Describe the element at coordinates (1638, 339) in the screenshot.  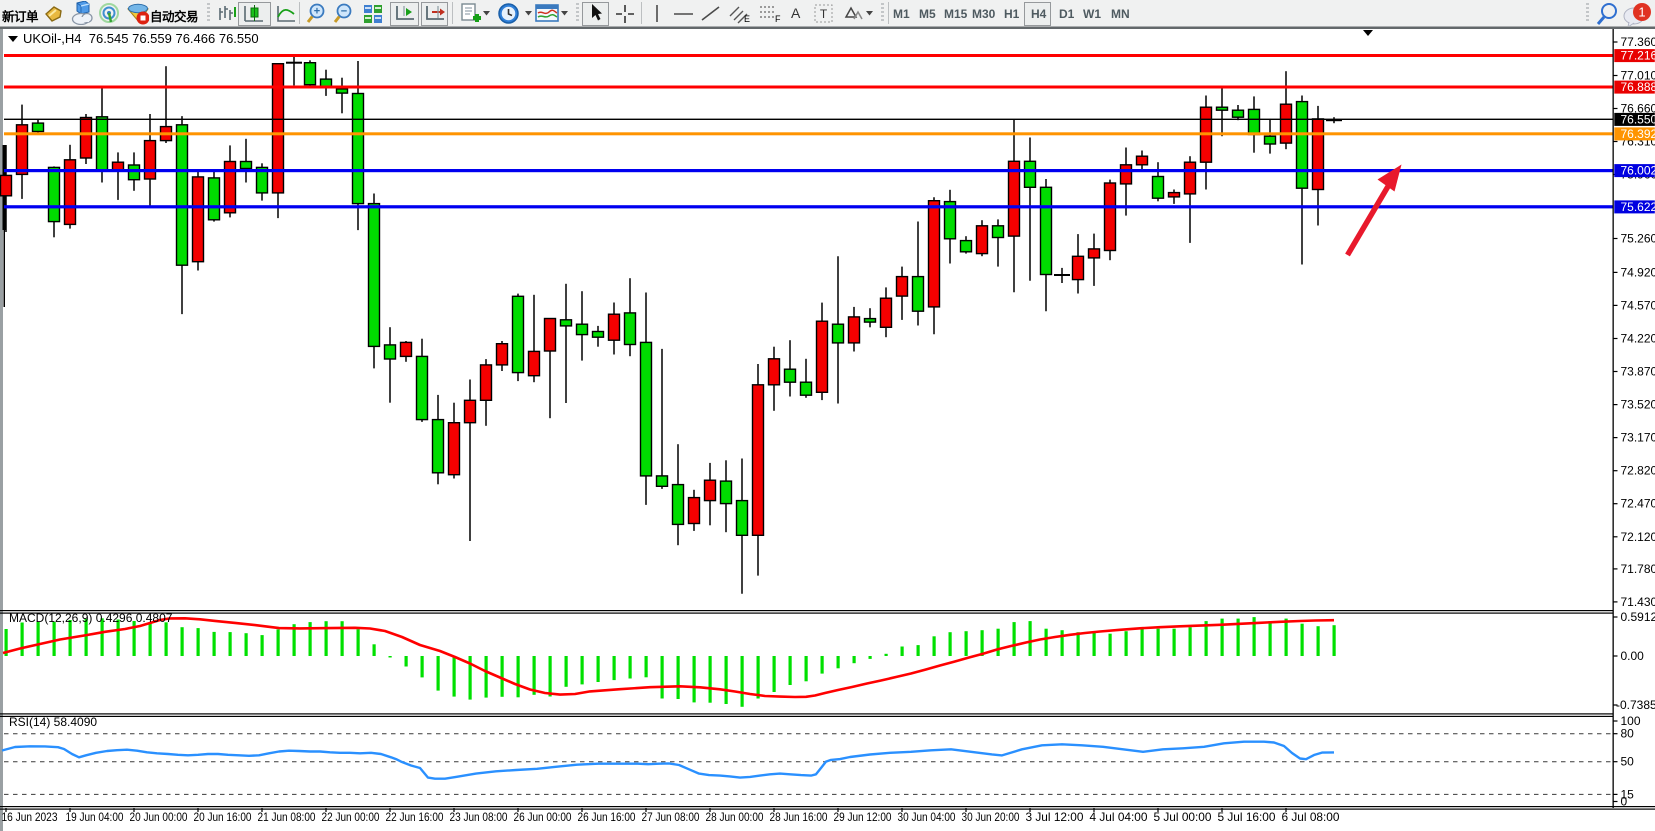
I see `svg-text: 74.220` at that location.